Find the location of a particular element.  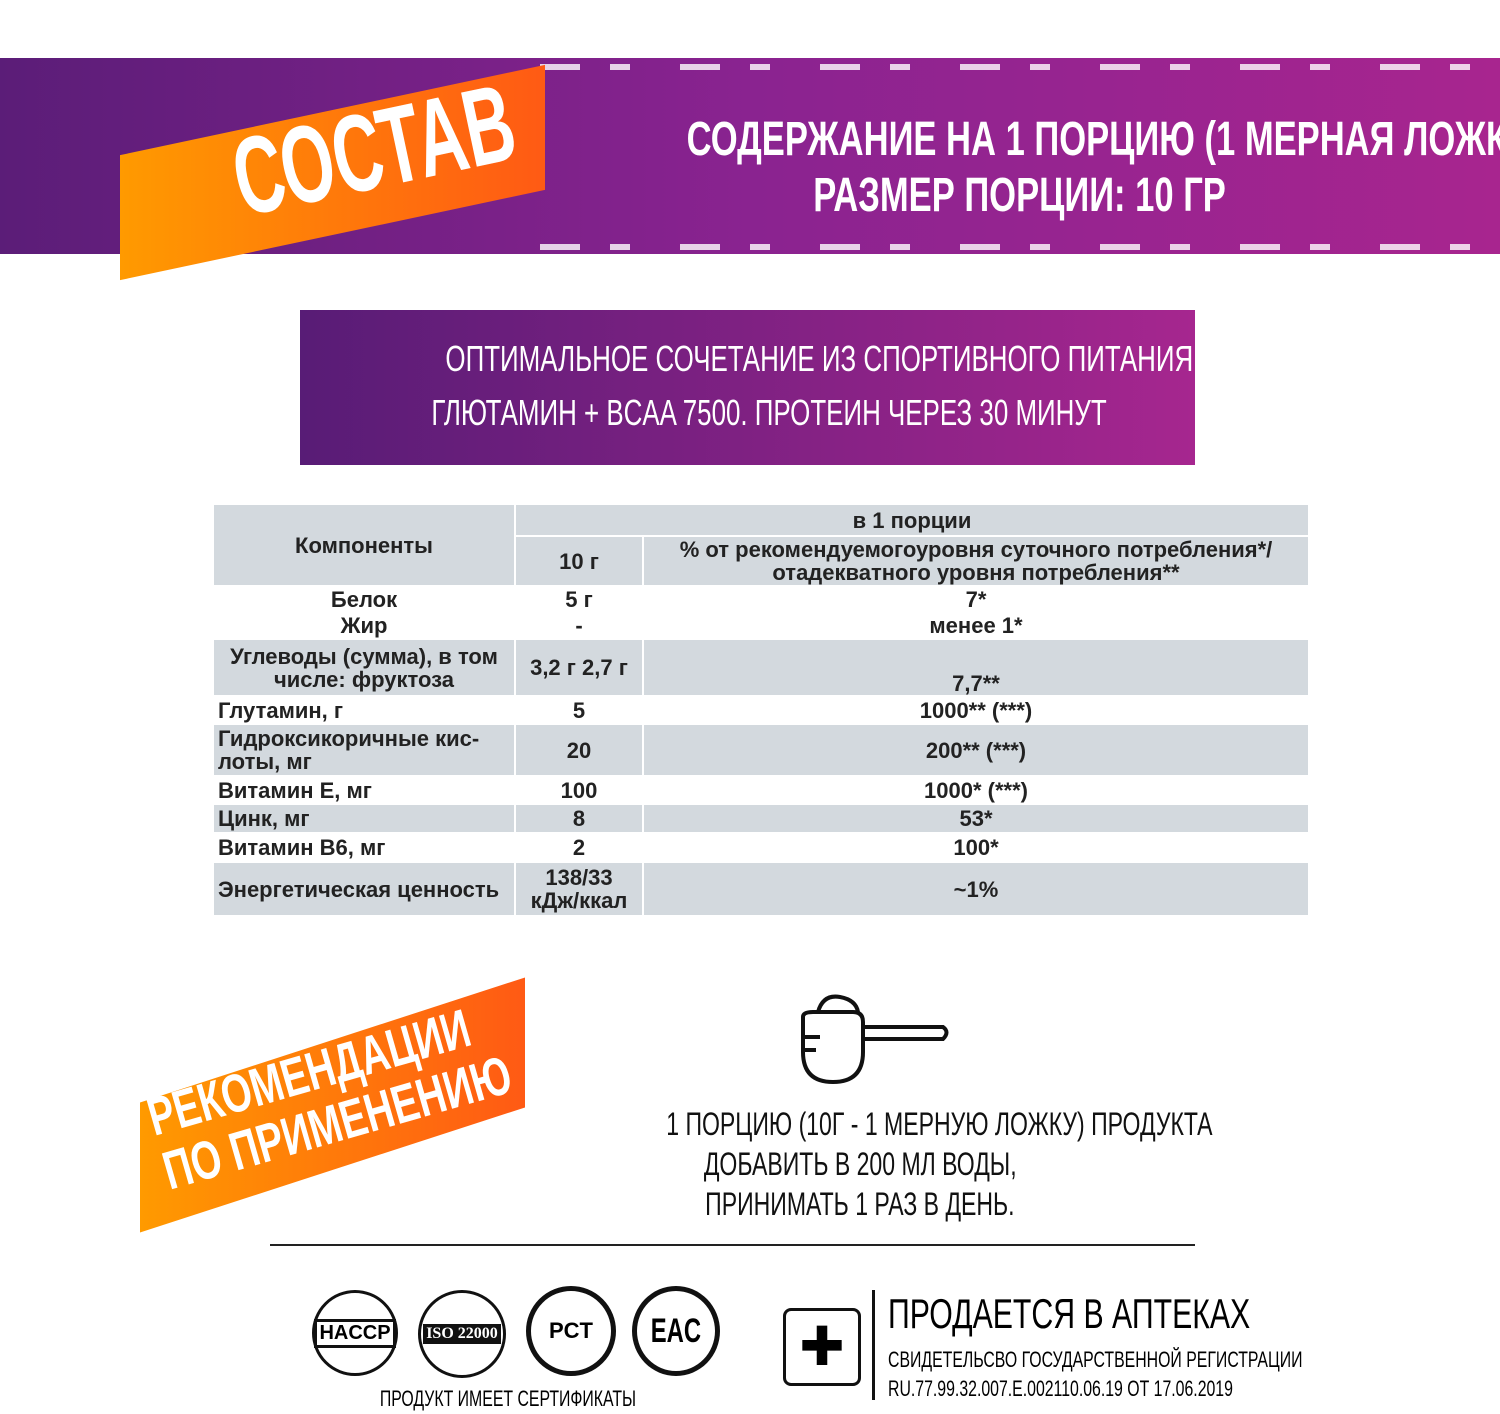

pharmacy-title: ПРОДАЕТСЯ В АПТЕКАХ is located at coordinates (1069, 1313).